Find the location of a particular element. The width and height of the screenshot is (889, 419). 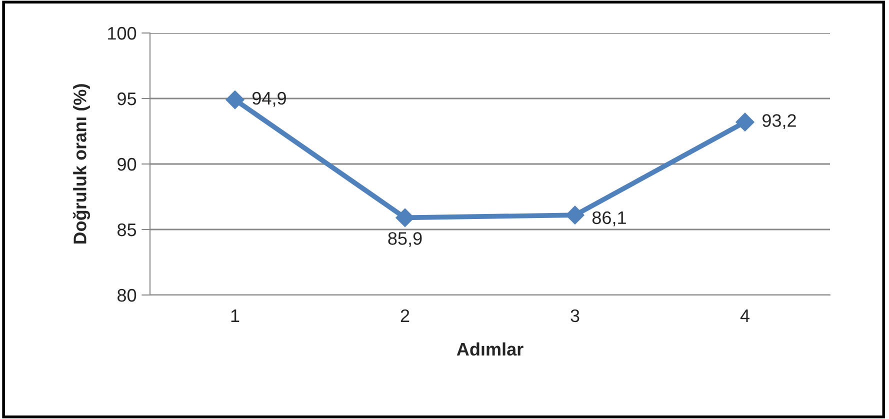

x-axis-title: Adımlar is located at coordinates (490, 349).